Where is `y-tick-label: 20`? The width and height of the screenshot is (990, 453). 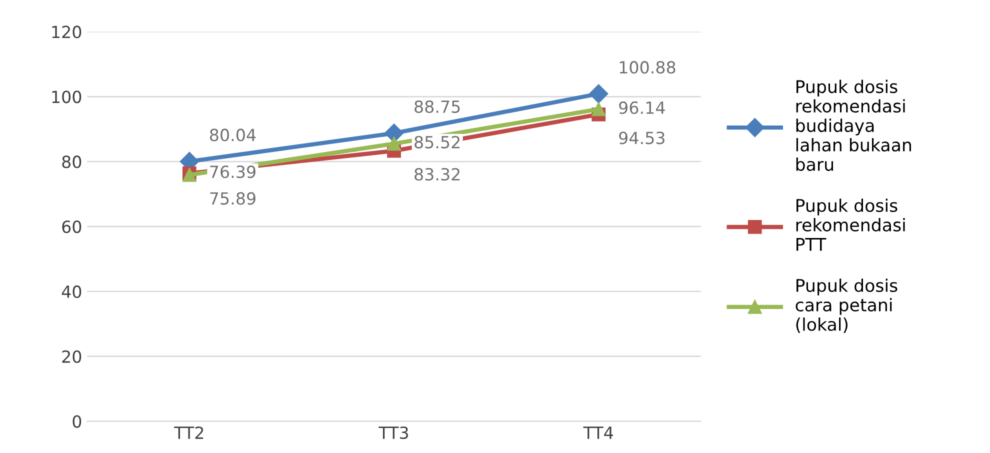 y-tick-label: 20 is located at coordinates (72, 356).